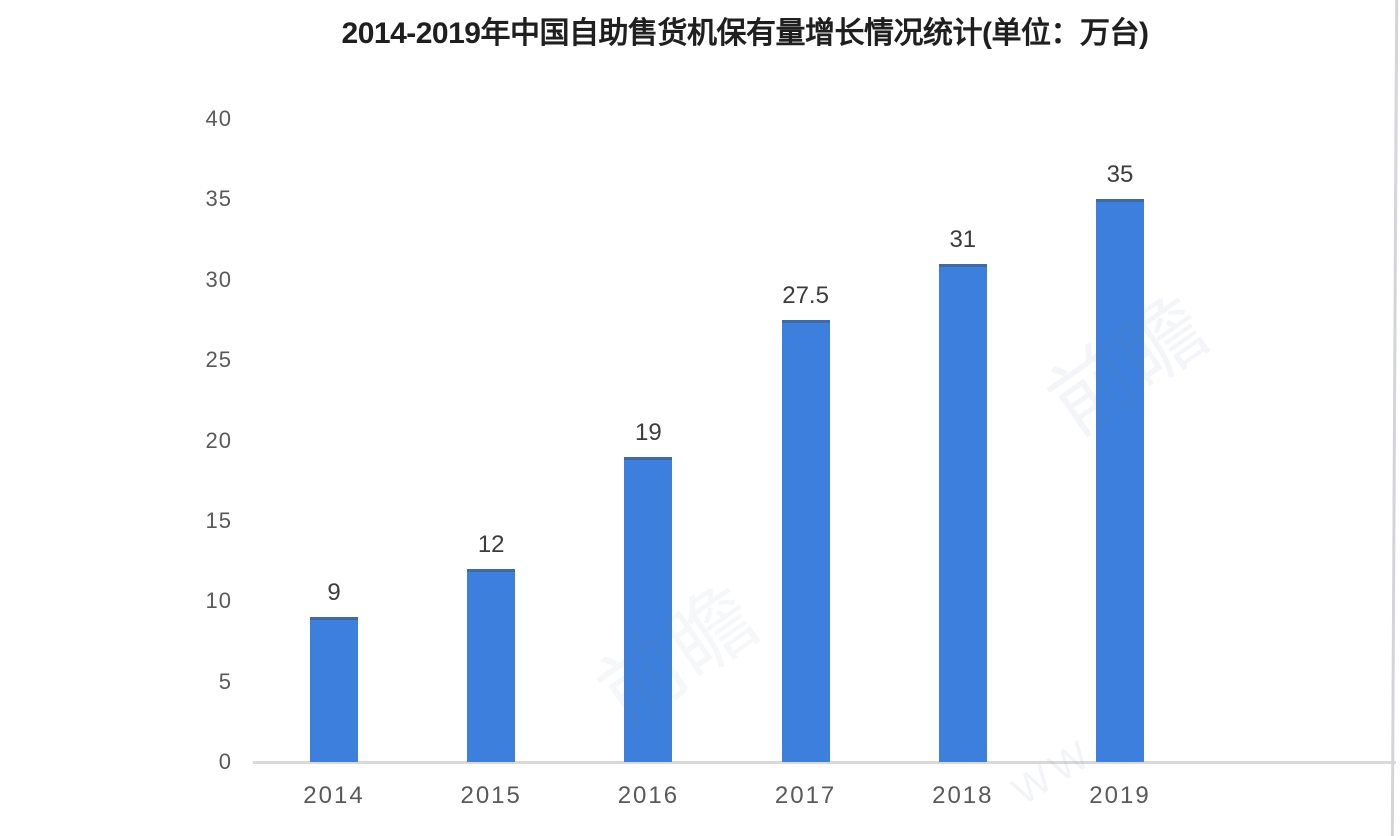 This screenshot has height=836, width=1400. I want to click on bar-2018, so click(962, 512).